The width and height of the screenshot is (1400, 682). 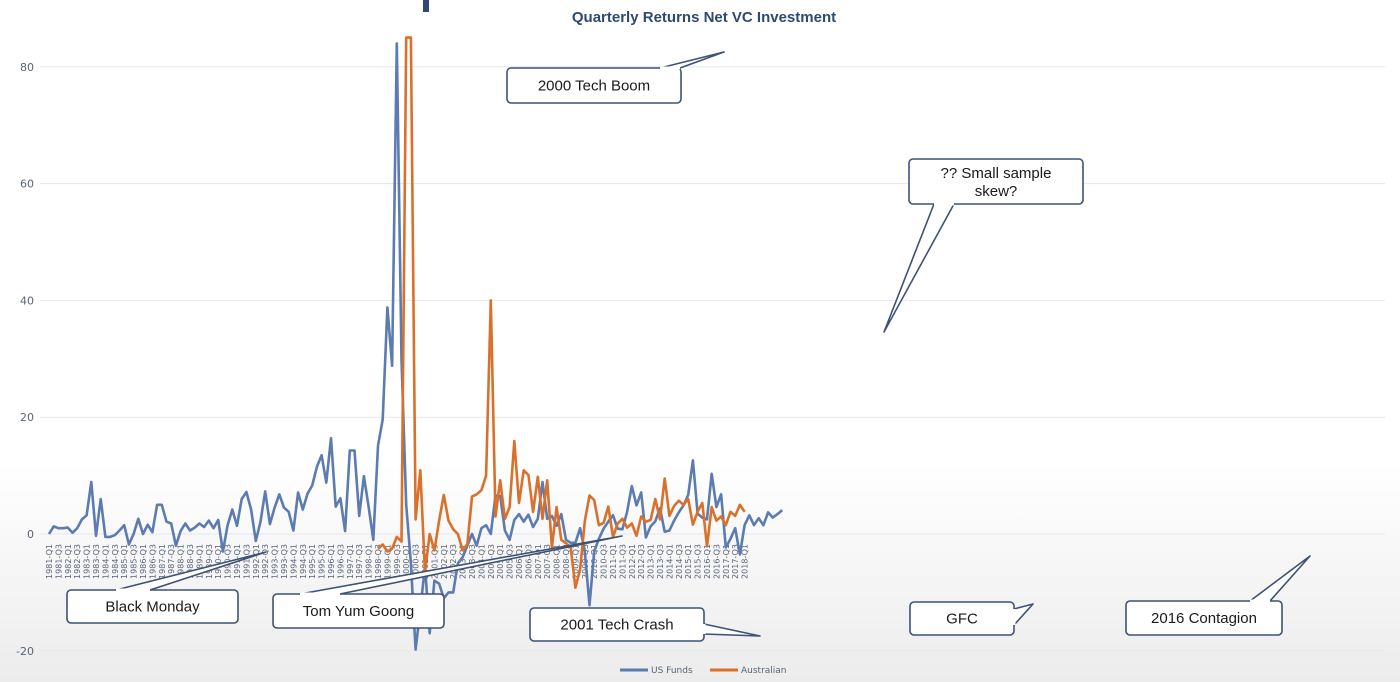 What do you see at coordinates (49, 561) in the screenshot?
I see `x-tick-label: 1981-Q1` at bounding box center [49, 561].